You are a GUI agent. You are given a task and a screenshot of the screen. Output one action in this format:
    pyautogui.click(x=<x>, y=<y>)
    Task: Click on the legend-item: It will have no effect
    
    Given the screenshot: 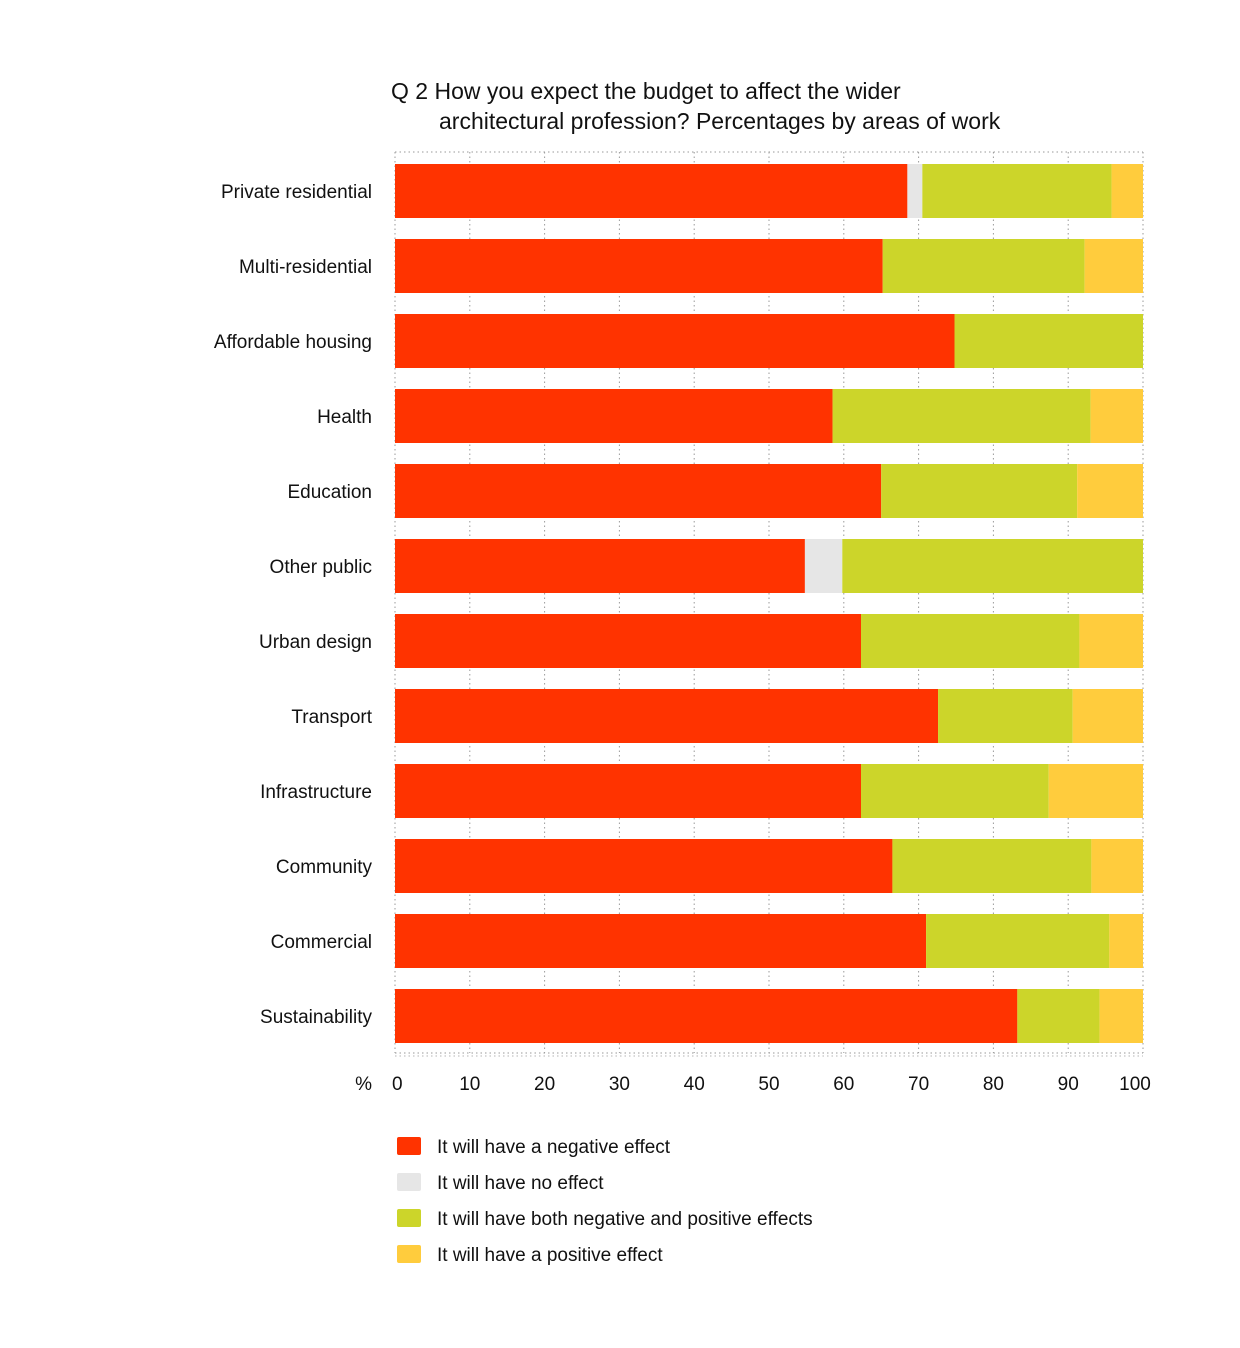 What is the action you would take?
    pyautogui.click(x=500, y=1183)
    